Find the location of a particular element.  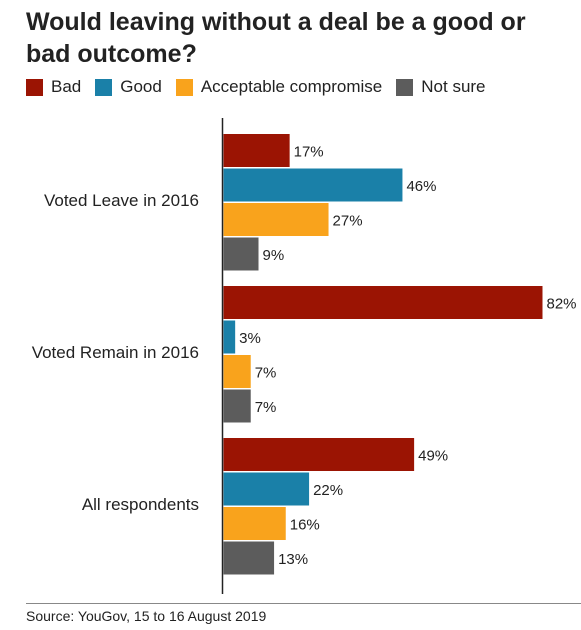

bar-voted-leave-in-2016-good is located at coordinates (313, 185).